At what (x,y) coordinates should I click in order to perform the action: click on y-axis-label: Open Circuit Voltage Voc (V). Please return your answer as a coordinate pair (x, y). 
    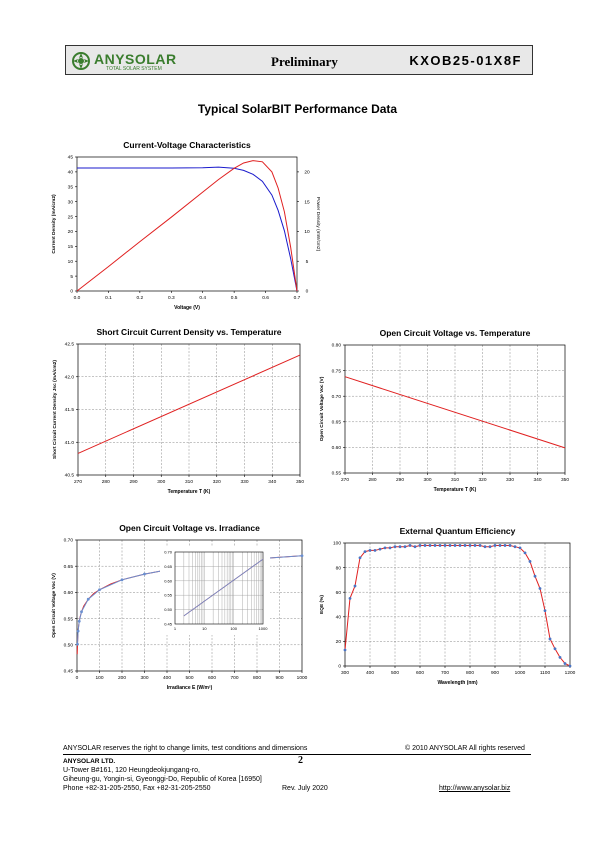
    Looking at the image, I should click on (54, 605).